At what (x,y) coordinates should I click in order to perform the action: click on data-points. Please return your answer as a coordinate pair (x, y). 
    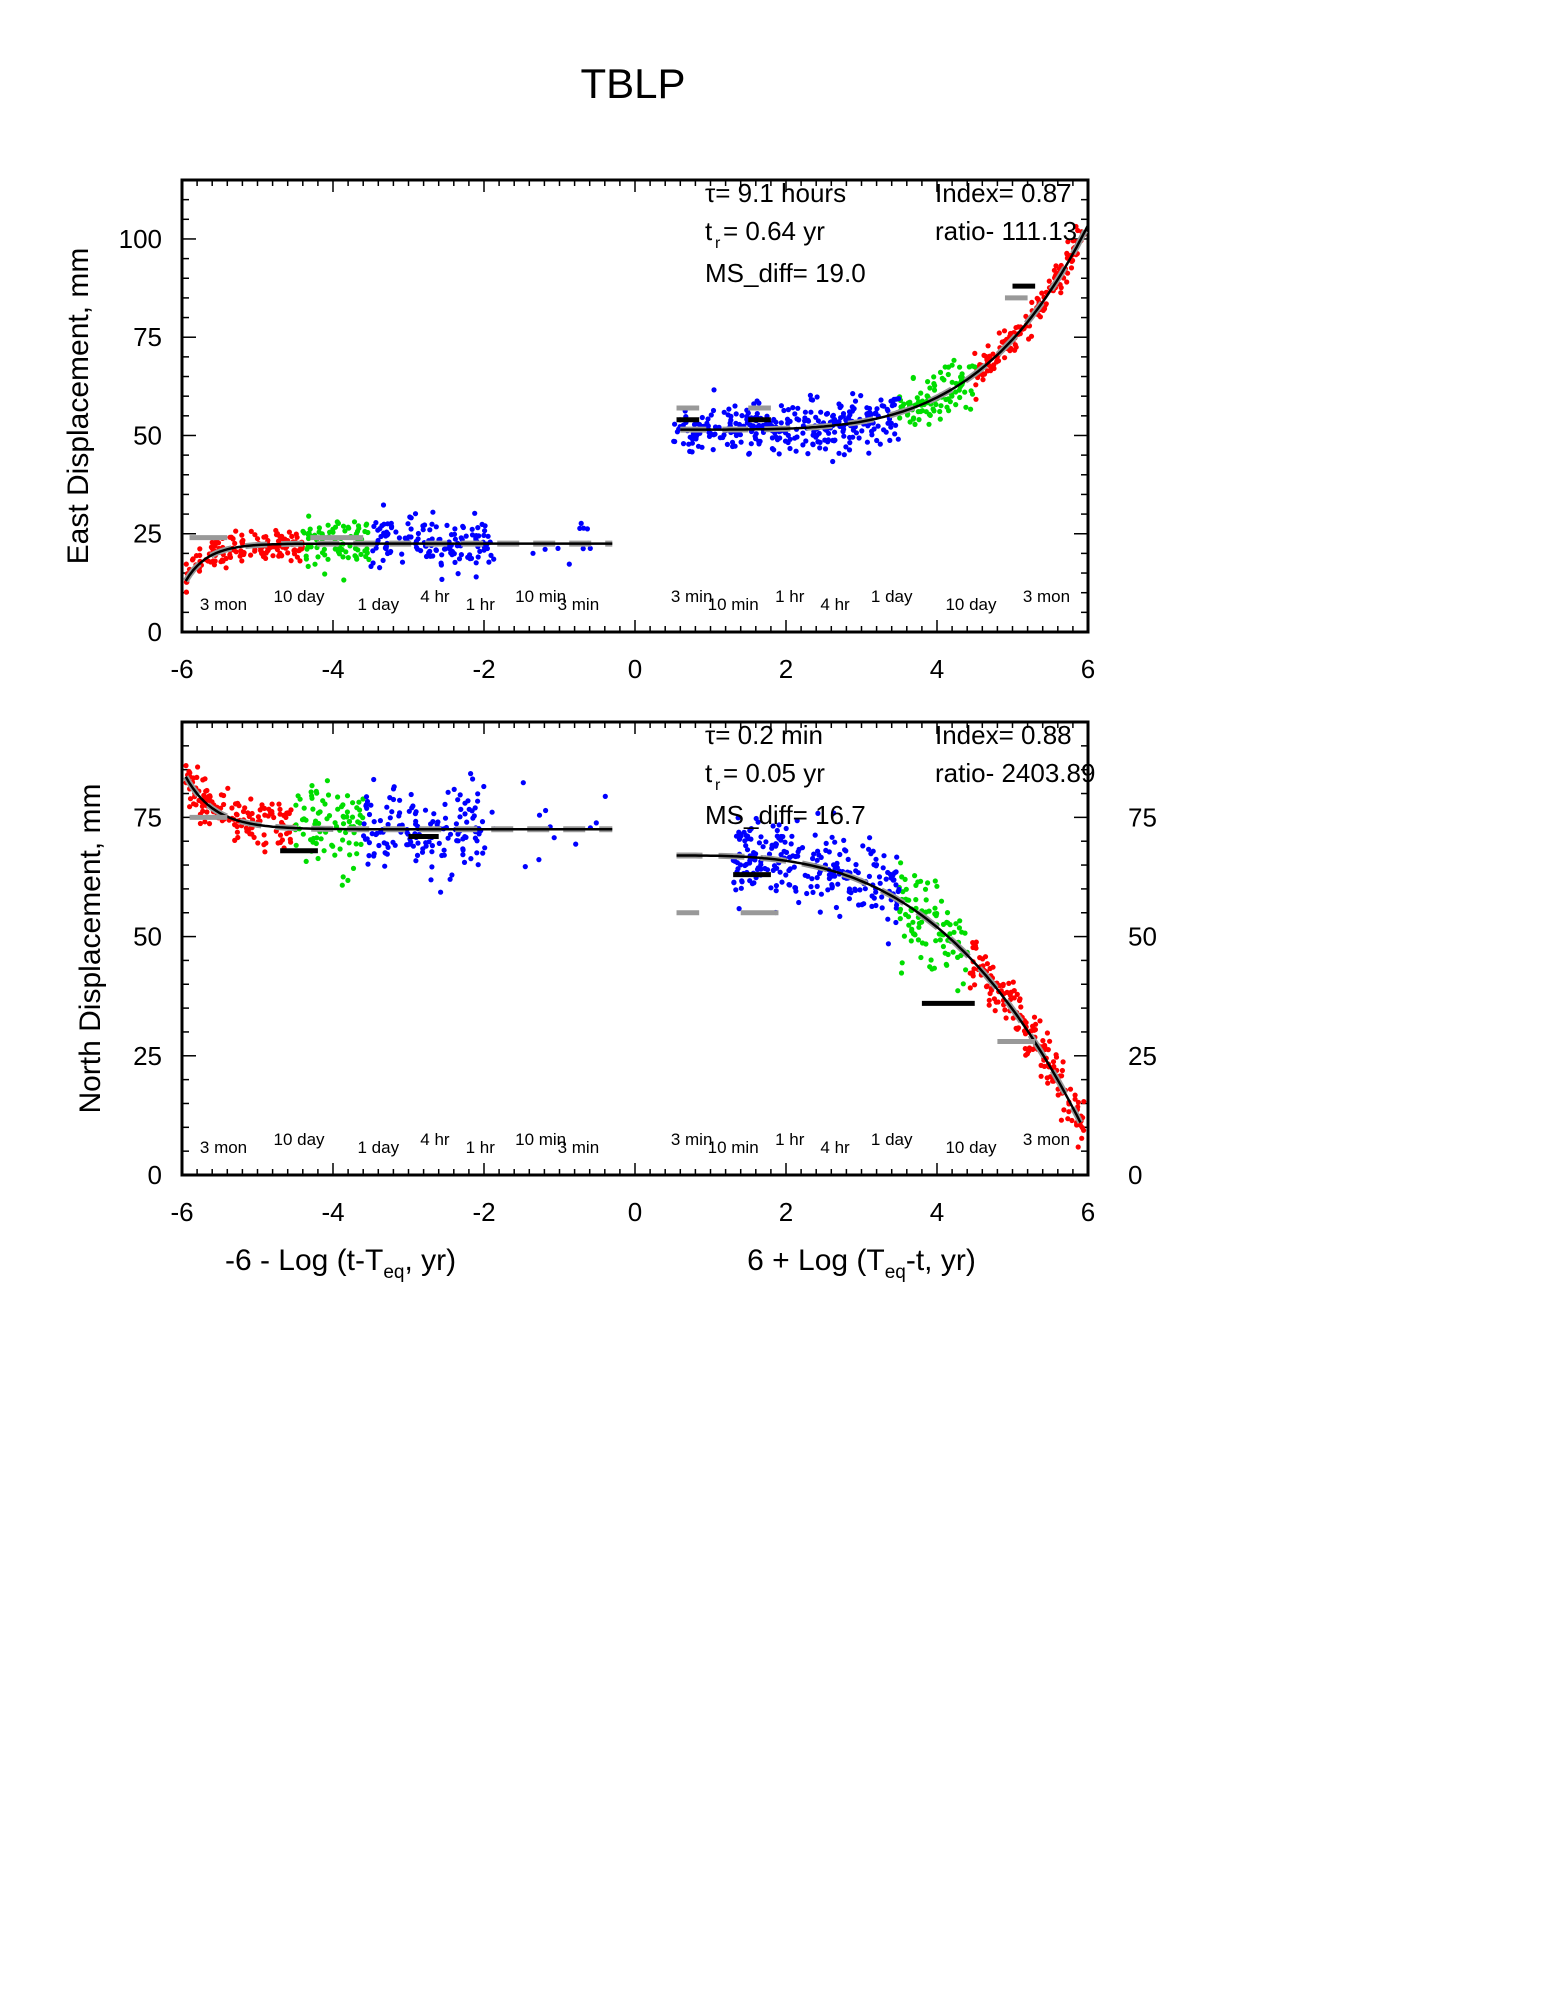
    Looking at the image, I should click on (635, 956).